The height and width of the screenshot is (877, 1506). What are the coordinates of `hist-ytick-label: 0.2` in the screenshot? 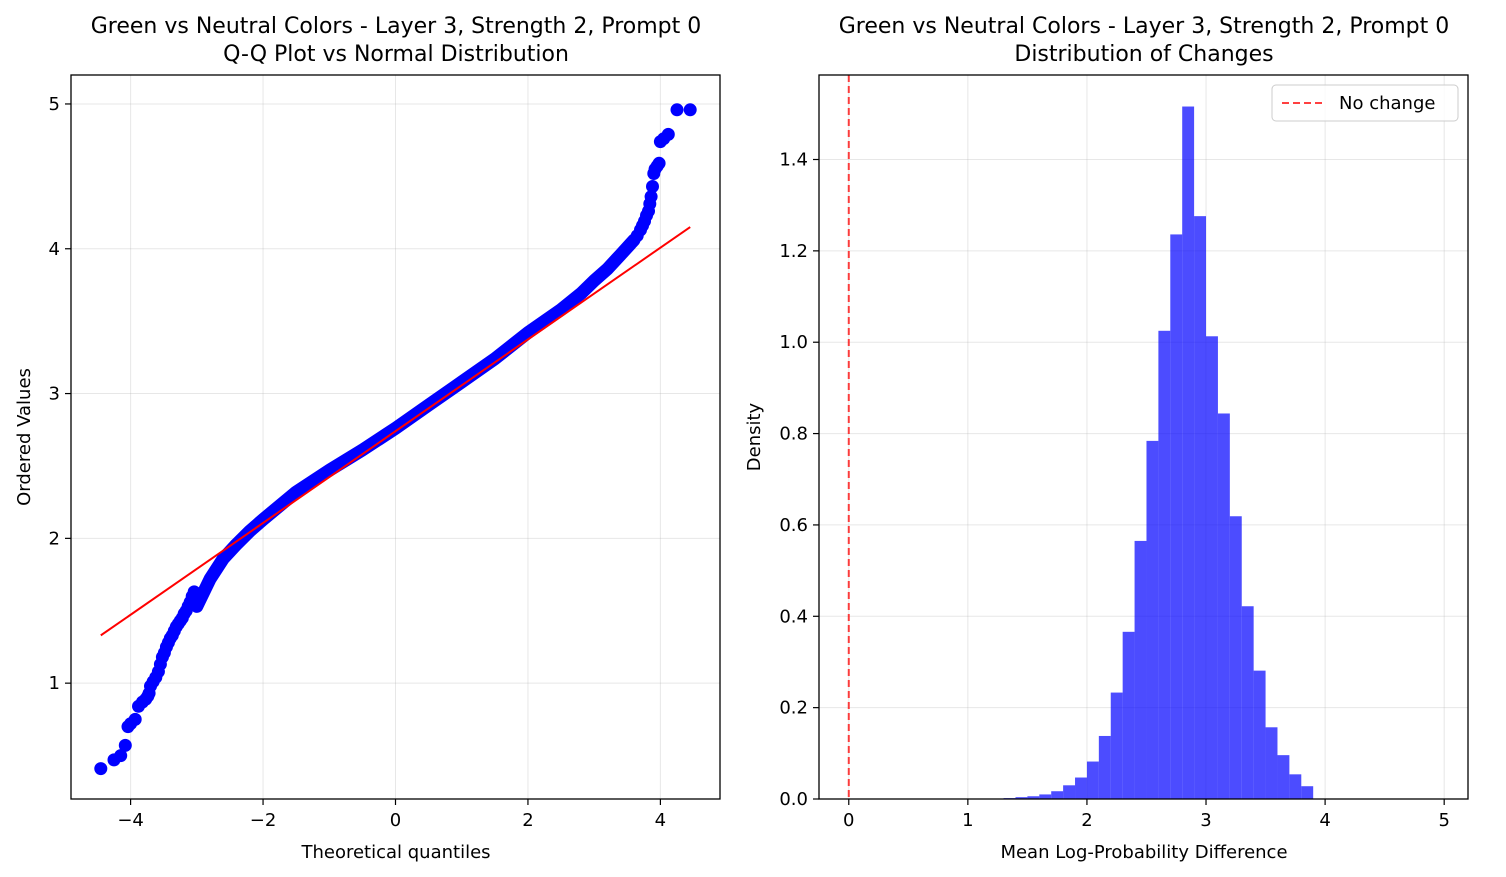 It's located at (793, 708).